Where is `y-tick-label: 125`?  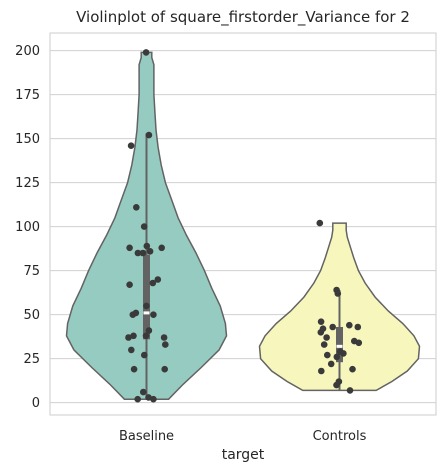
y-tick-label: 125 is located at coordinates (27, 183).